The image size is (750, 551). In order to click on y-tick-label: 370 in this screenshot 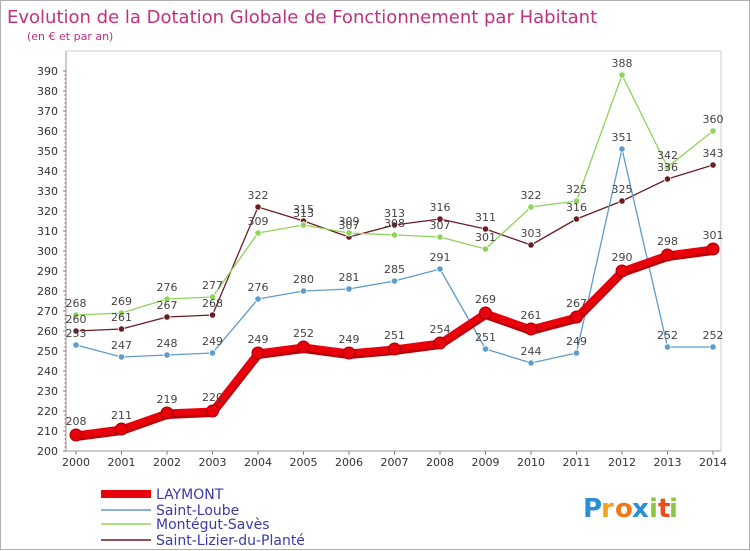, I will do `click(47, 111)`.